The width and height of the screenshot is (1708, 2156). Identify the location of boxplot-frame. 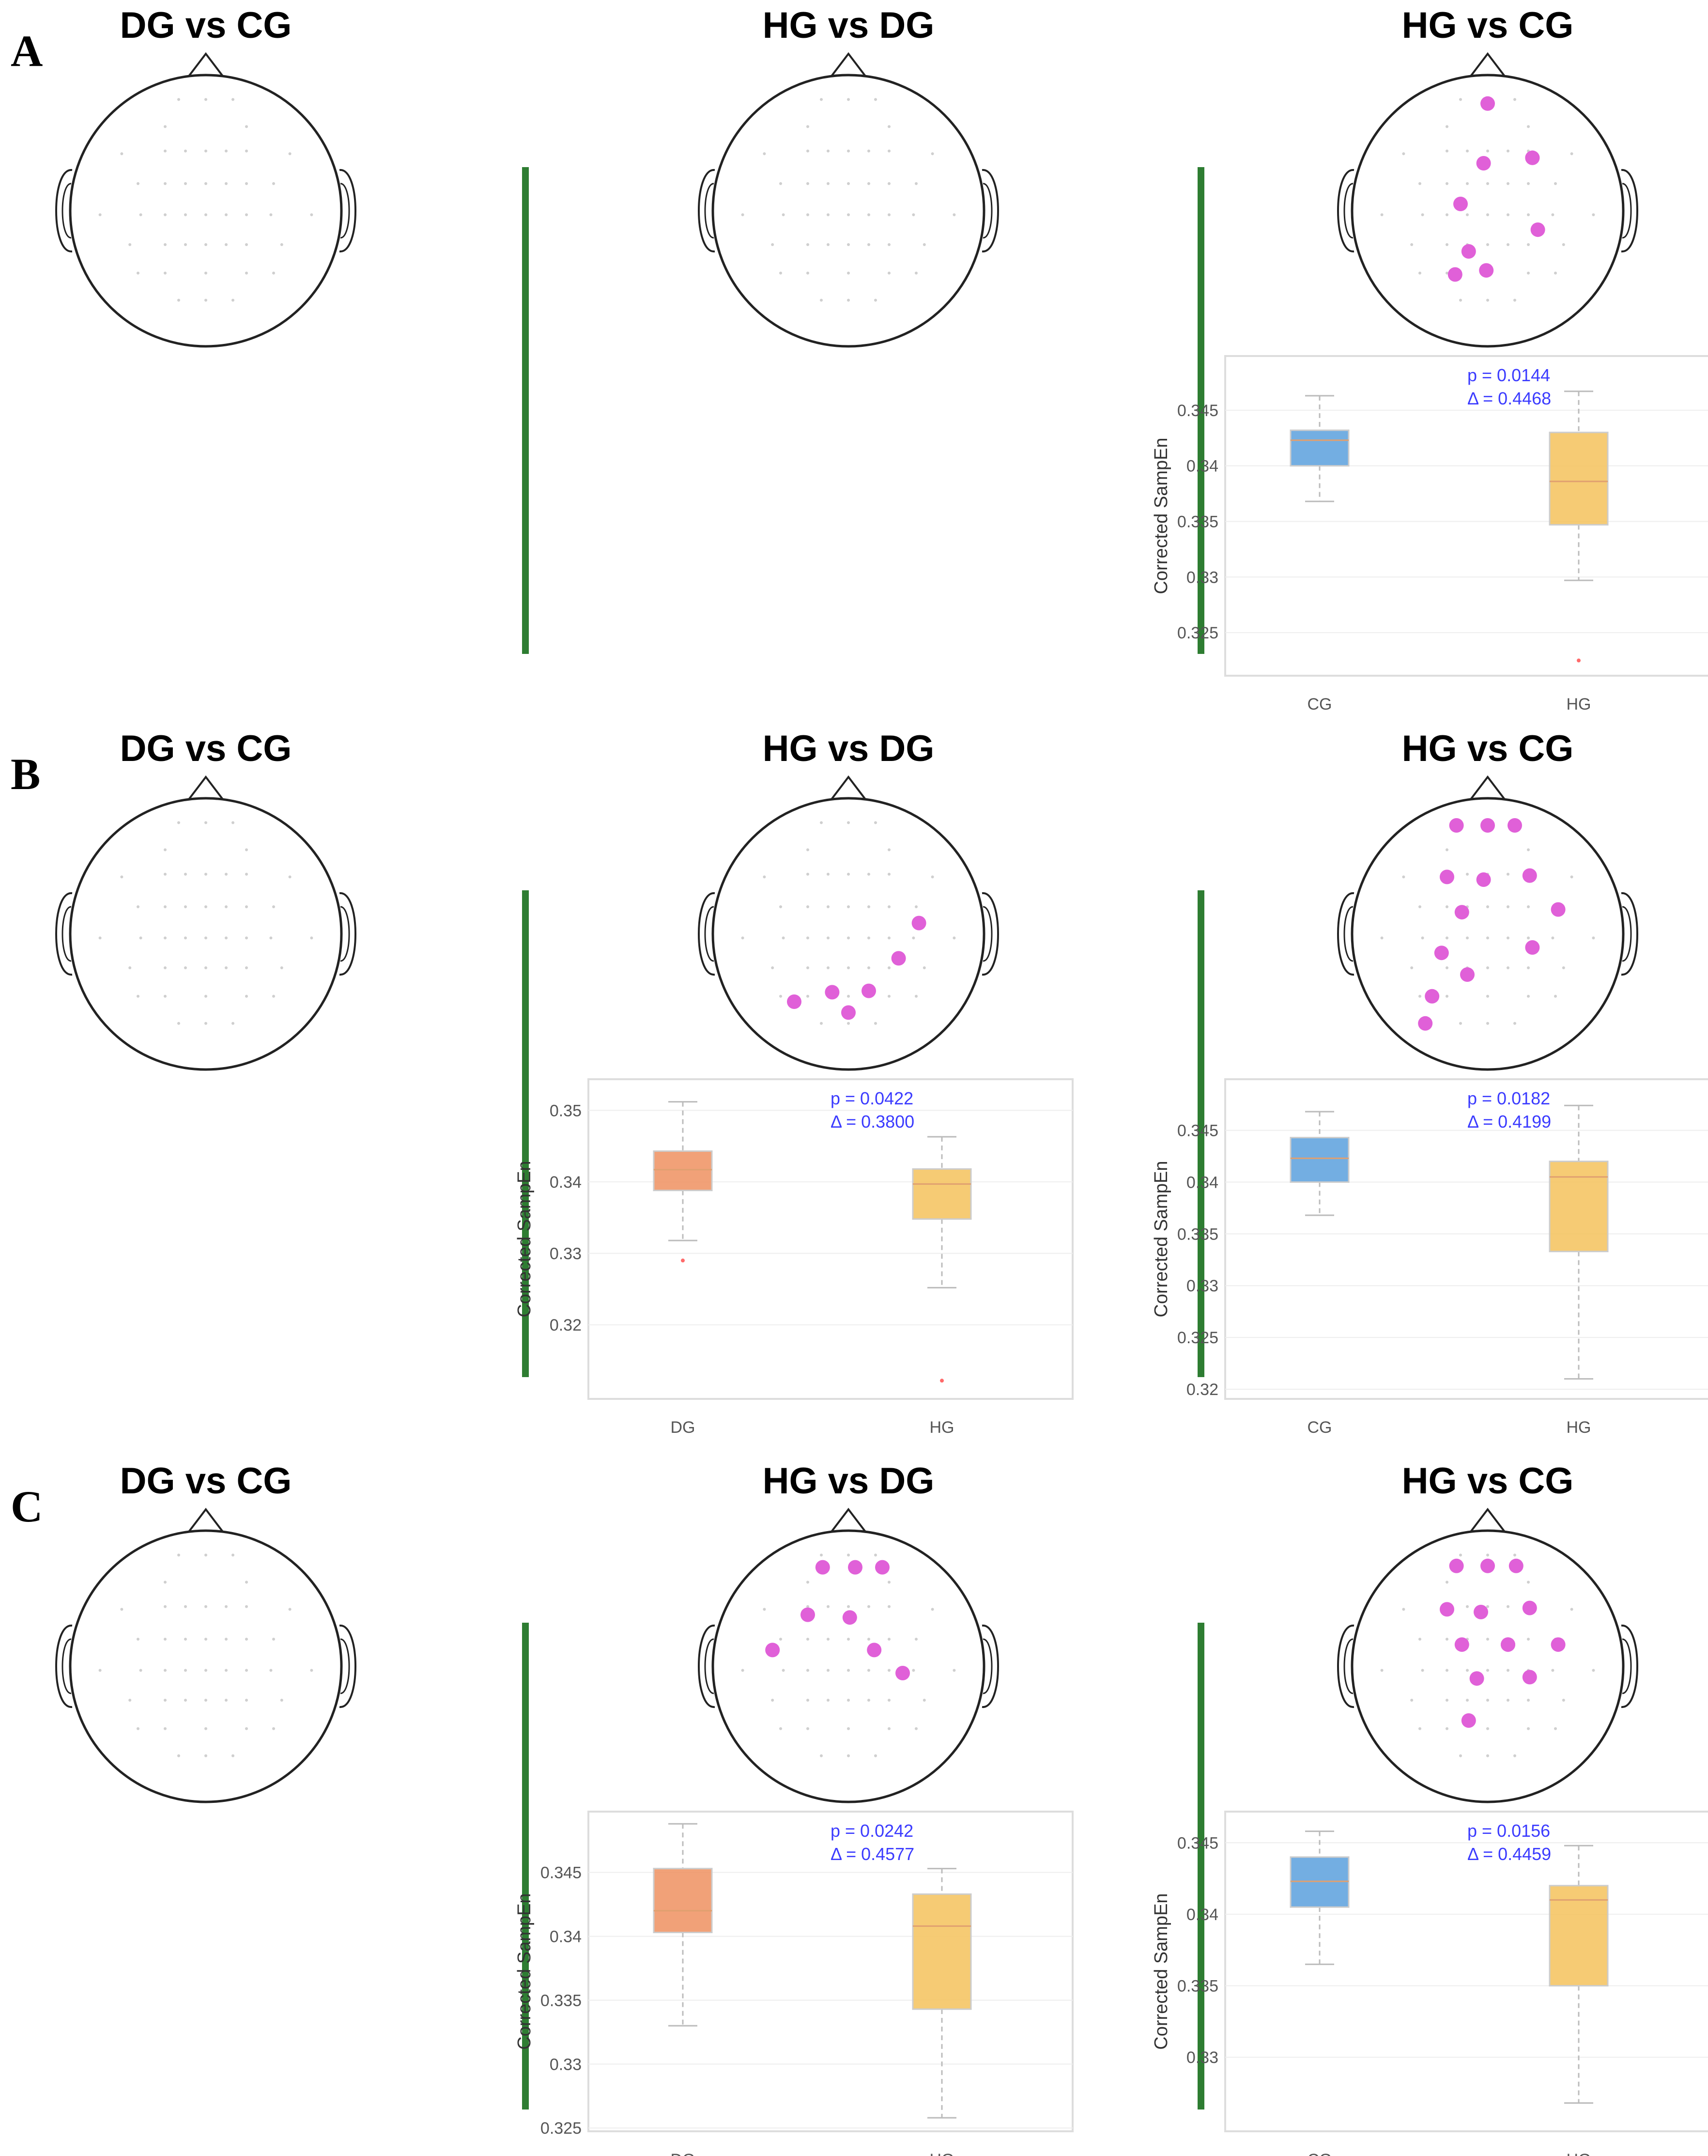
(1466, 1239).